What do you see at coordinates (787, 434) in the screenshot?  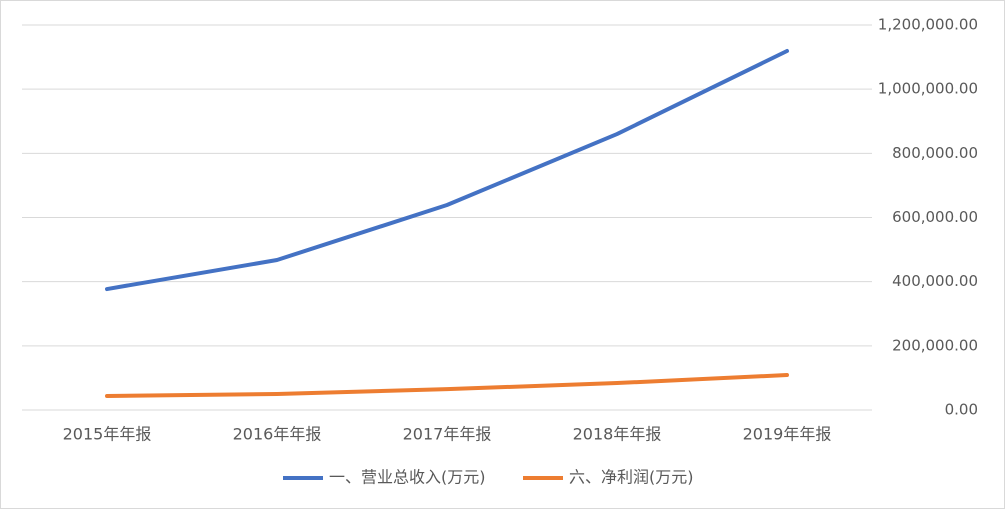 I see `x-tick-label: 2019年年报` at bounding box center [787, 434].